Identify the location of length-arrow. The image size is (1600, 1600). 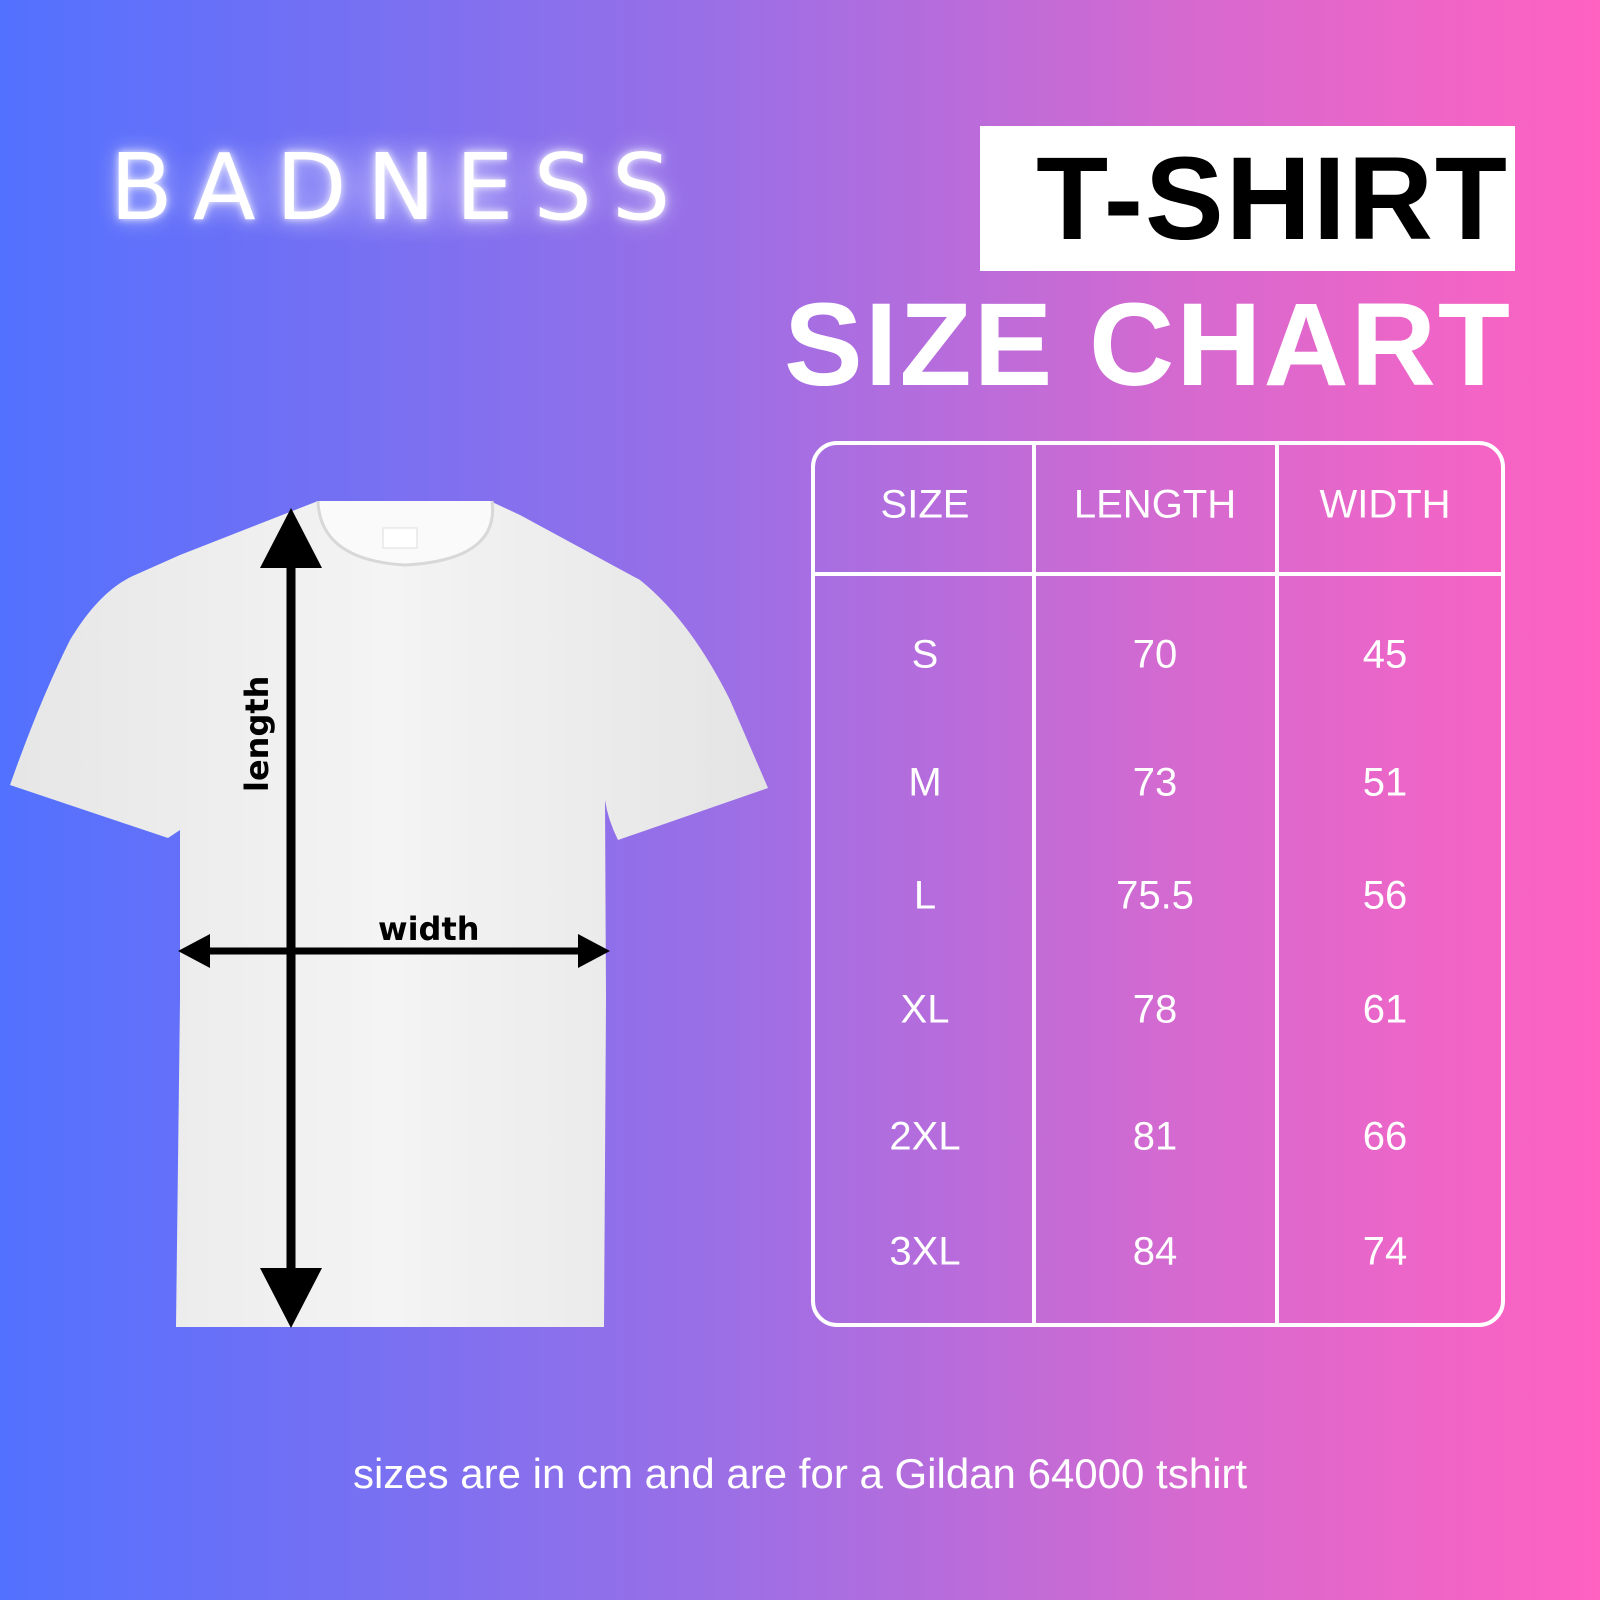
(291, 918).